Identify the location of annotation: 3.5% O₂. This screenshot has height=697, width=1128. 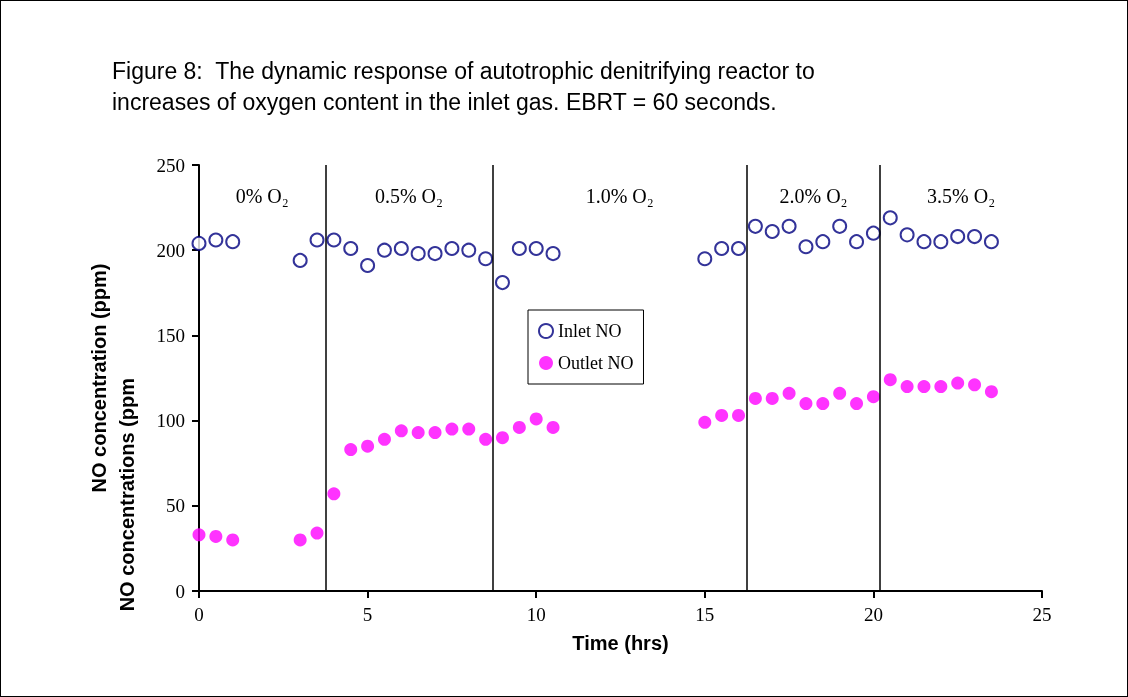
(961, 196).